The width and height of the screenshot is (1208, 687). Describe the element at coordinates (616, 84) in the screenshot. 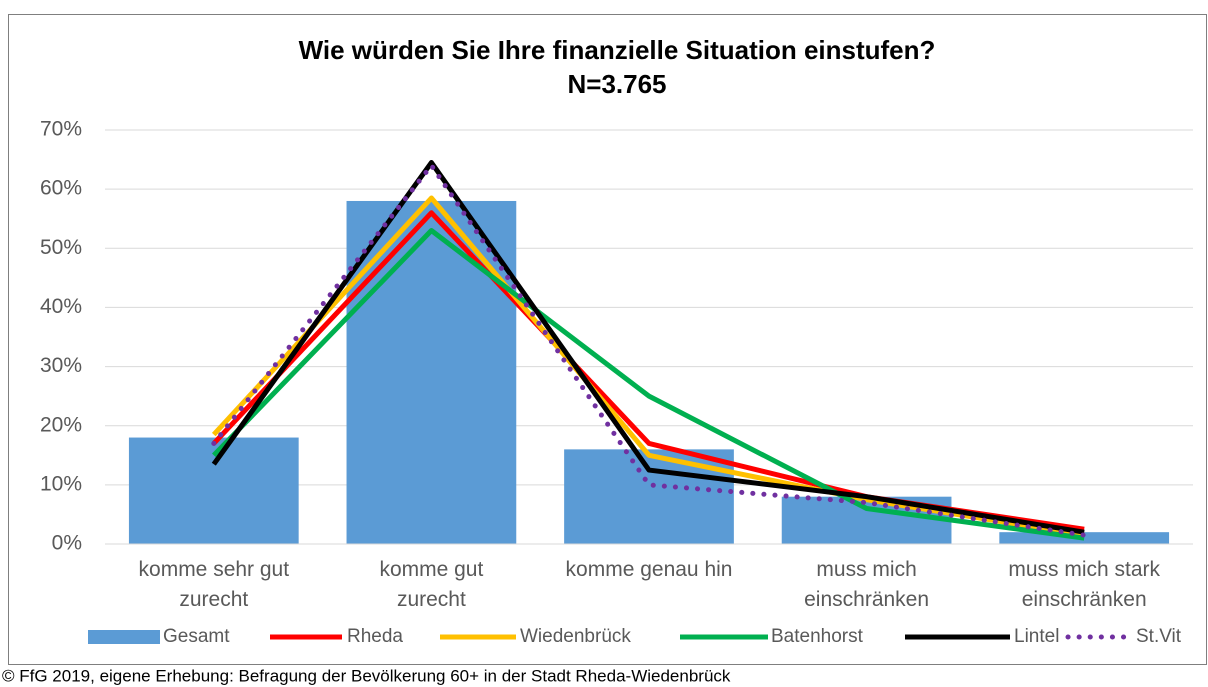

I see `chart-subtitle: N=3.765` at that location.